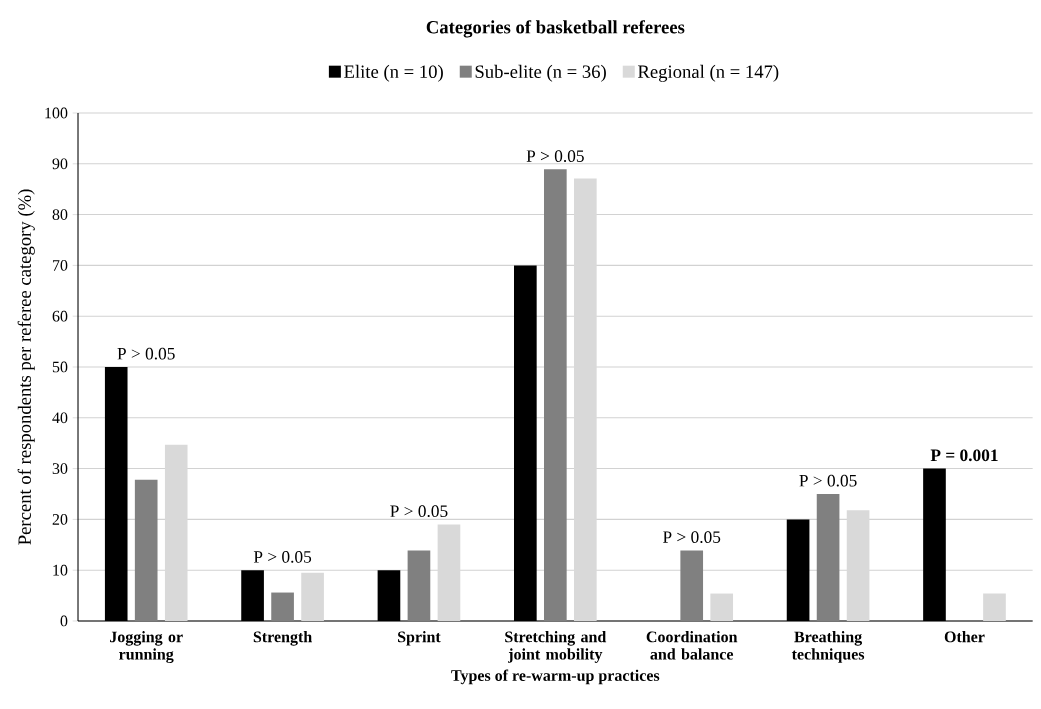 The width and height of the screenshot is (1041, 709). Describe the element at coordinates (26, 367) in the screenshot. I see `y-axis-title: Percent of respondents per referee category (%)` at that location.